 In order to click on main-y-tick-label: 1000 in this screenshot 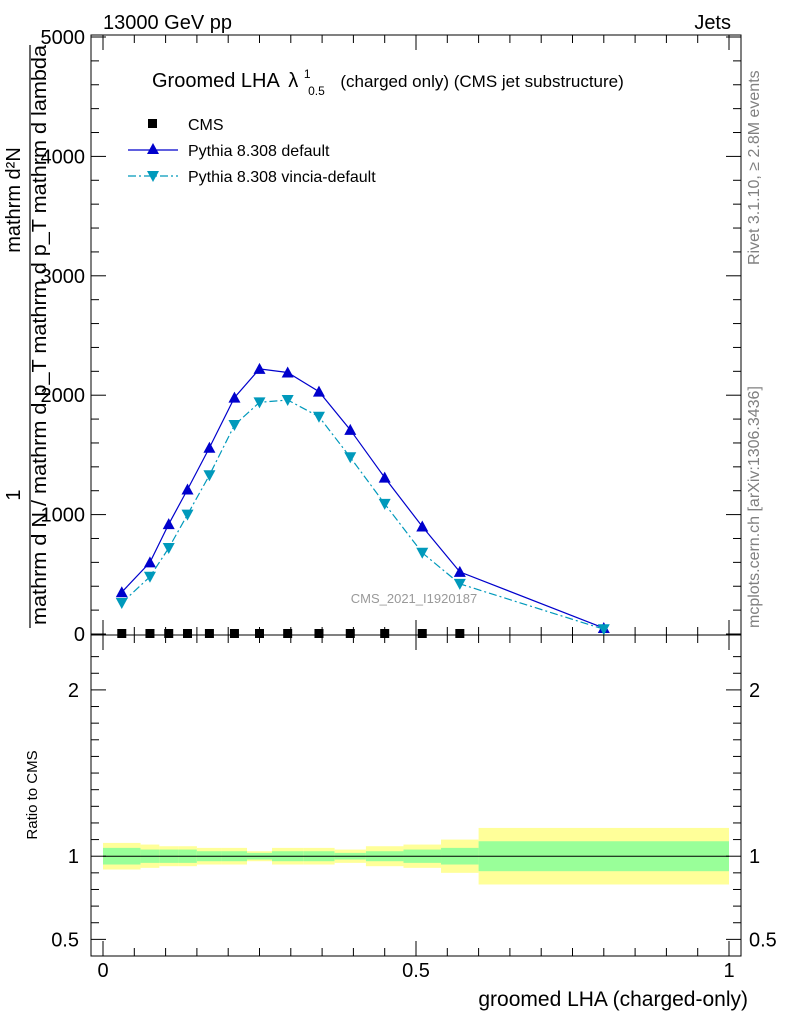, I will do `click(63, 516)`.